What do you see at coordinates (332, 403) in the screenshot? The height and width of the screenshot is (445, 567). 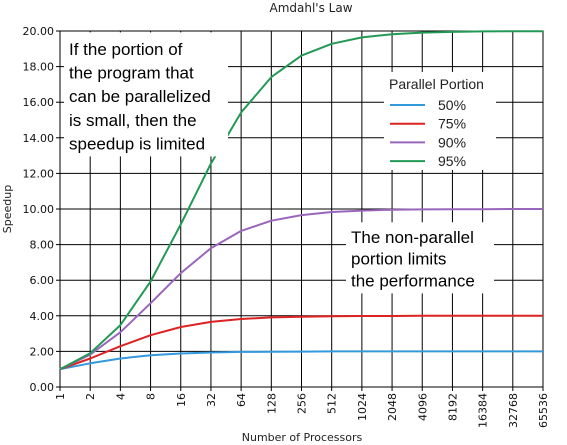 I see `x-tick-label: 512` at bounding box center [332, 403].